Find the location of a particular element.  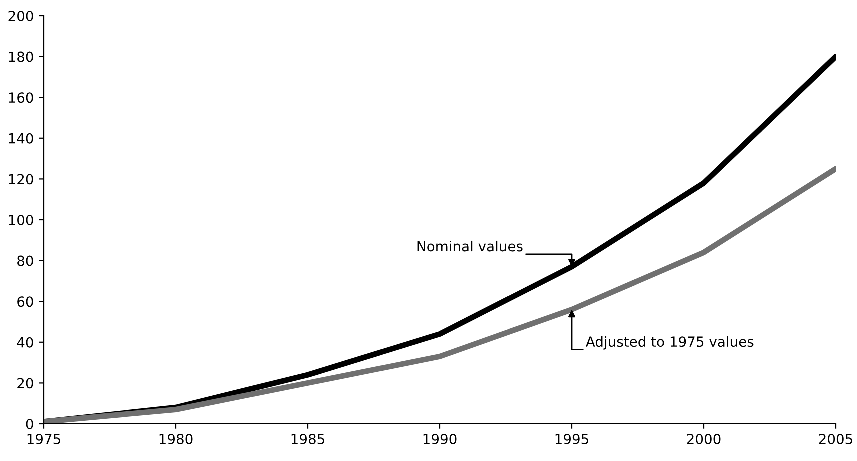

y-tick-label: 120 is located at coordinates (21, 179).